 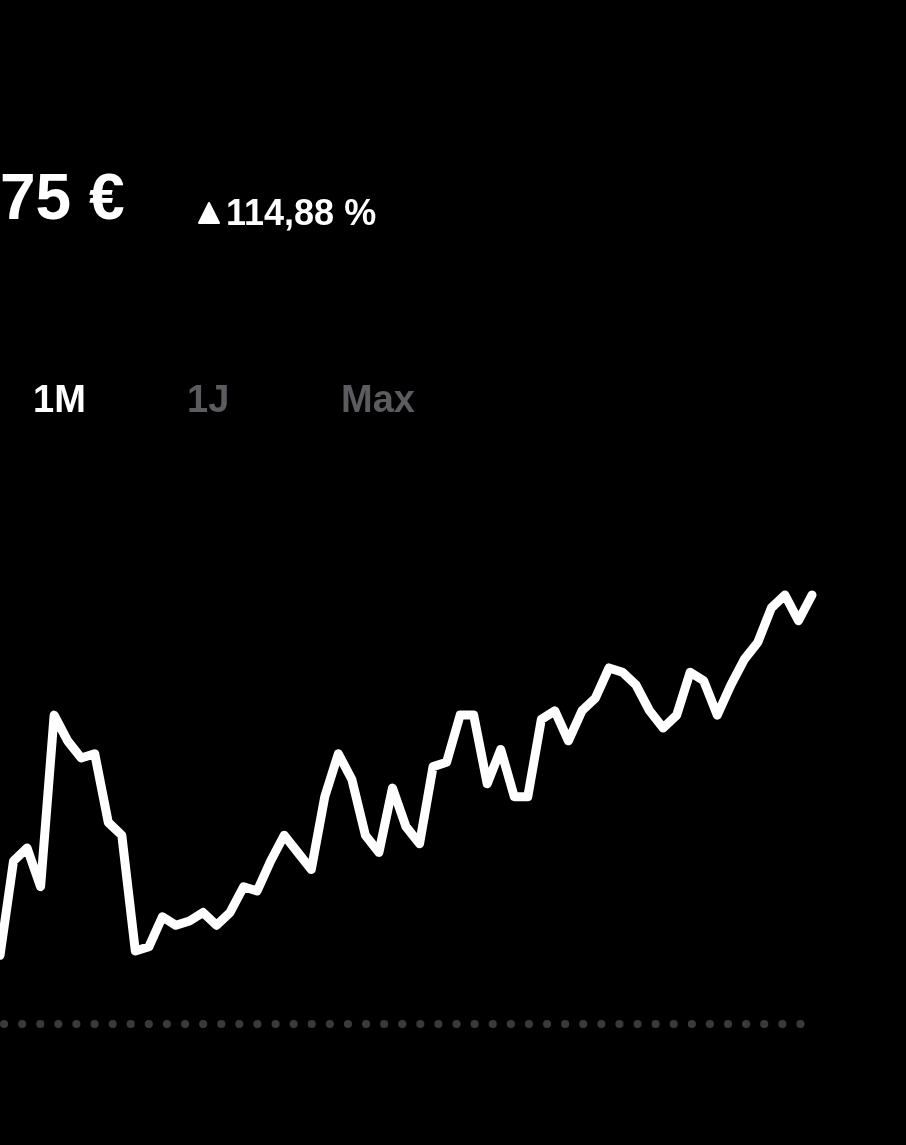 I want to click on text: 1J, so click(x=209, y=399).